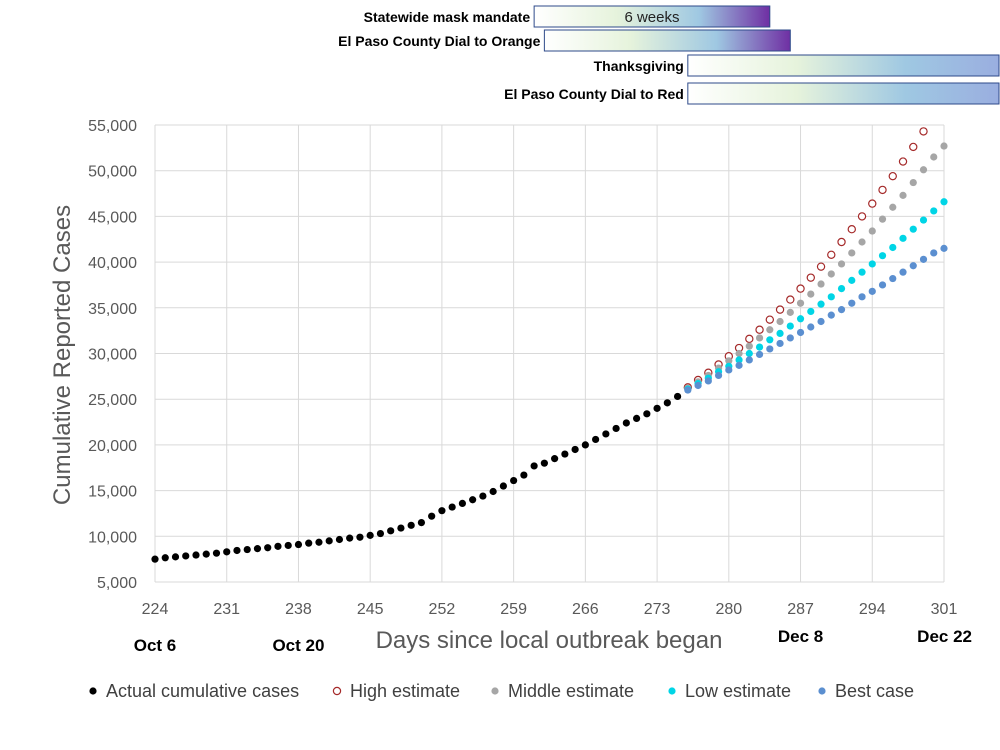 The width and height of the screenshot is (1000, 750). Describe the element at coordinates (112, 217) in the screenshot. I see `y-tick-label: 45,000` at that location.